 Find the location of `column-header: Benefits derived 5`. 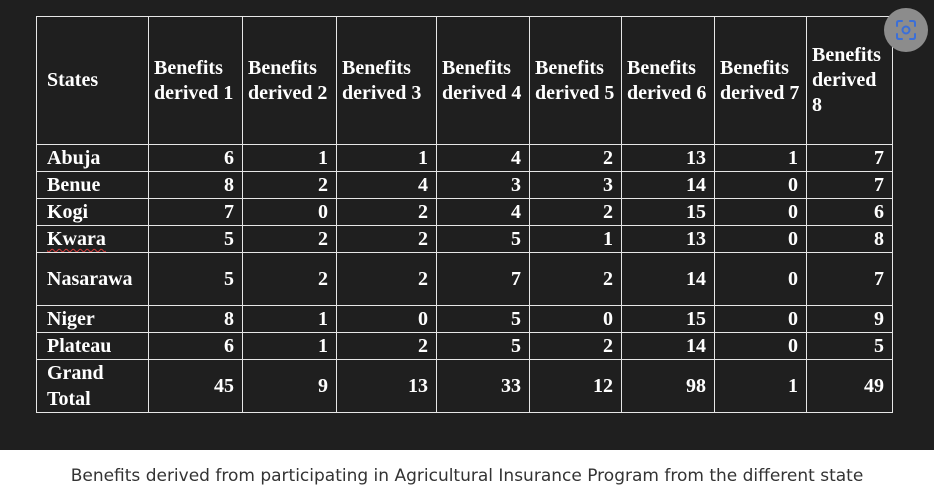

column-header: Benefits derived 5 is located at coordinates (575, 80).